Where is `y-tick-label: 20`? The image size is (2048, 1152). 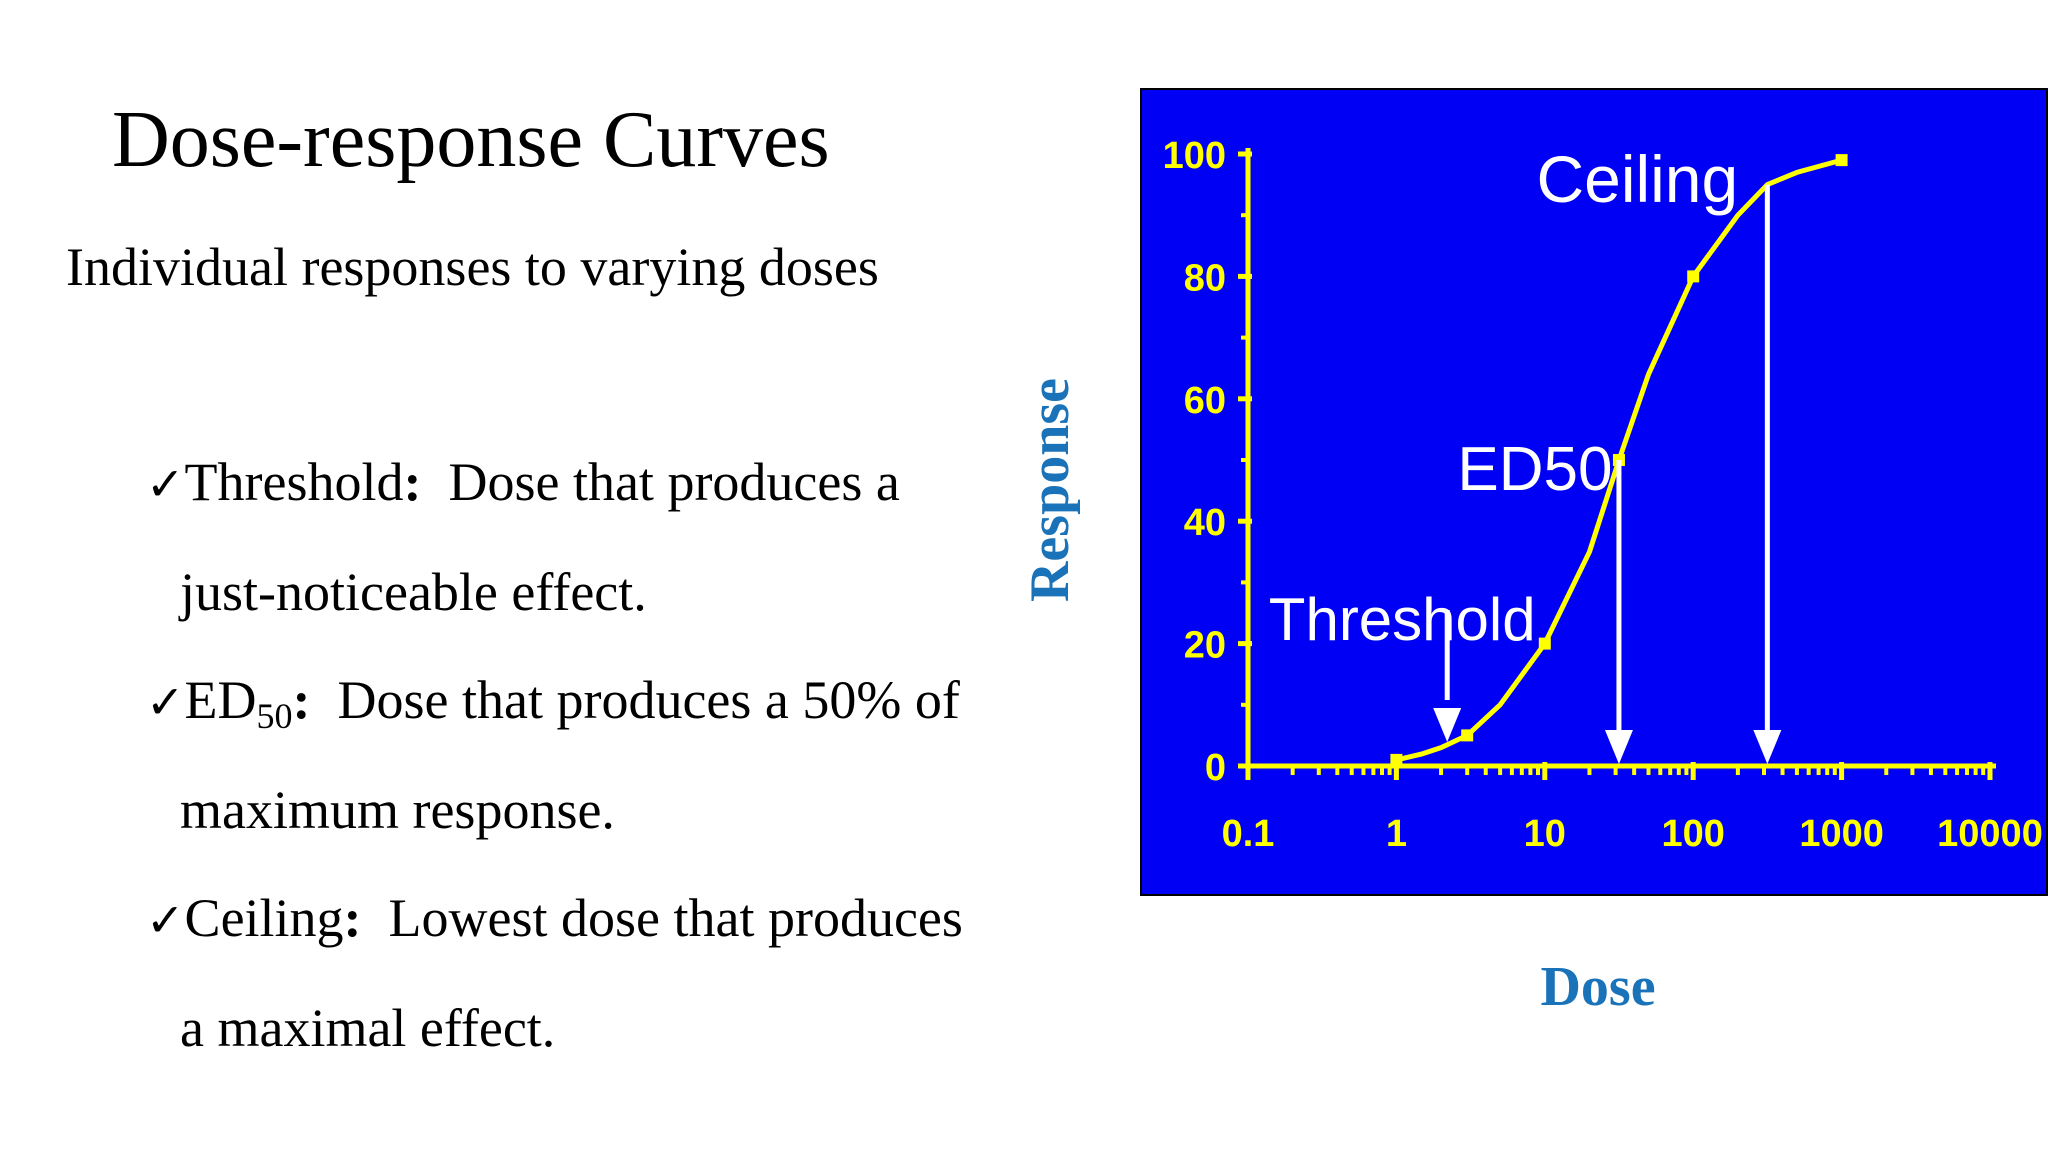
y-tick-label: 20 is located at coordinates (1205, 646).